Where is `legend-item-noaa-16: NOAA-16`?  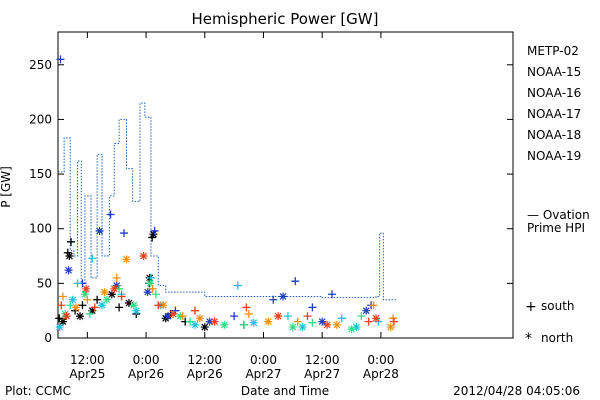
legend-item-noaa-16: NOAA-16 is located at coordinates (554, 93).